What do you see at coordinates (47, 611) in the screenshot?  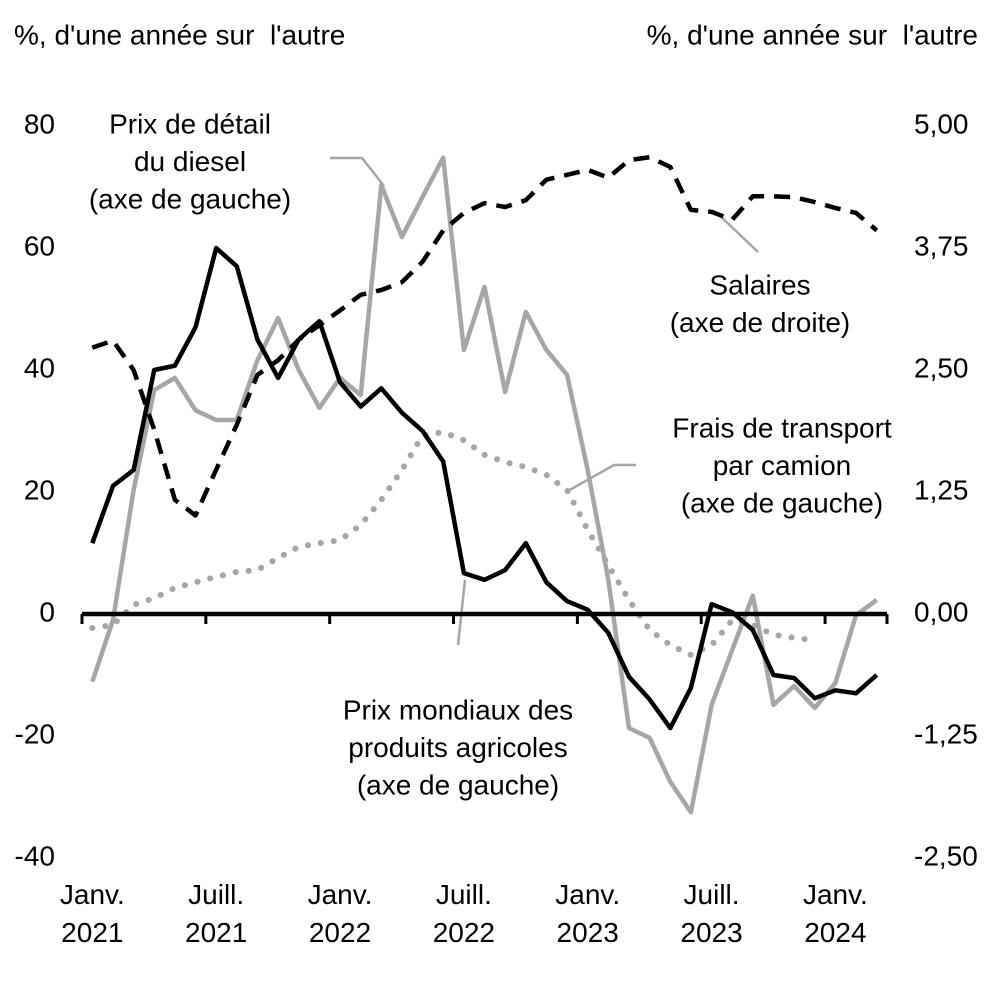 I see `y-tick-label: 0` at bounding box center [47, 611].